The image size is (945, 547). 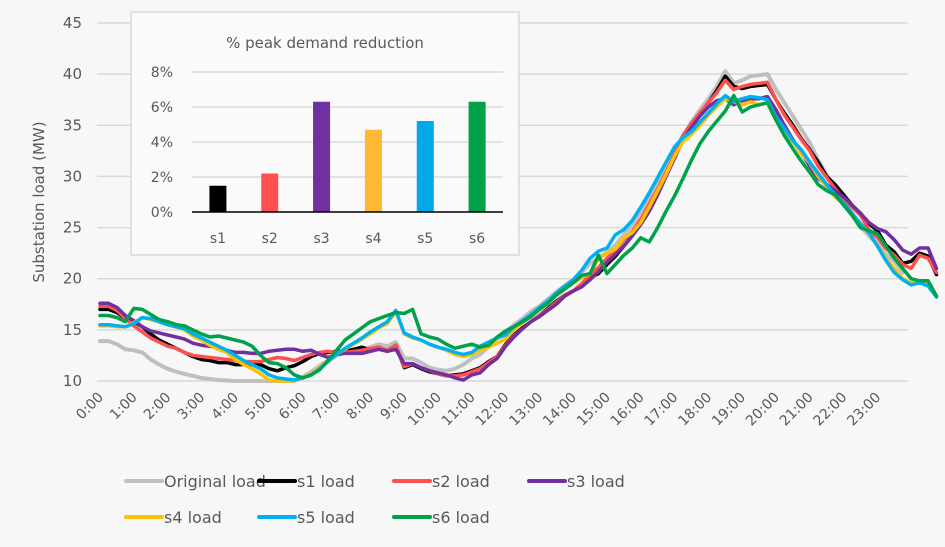 I want to click on inset-x-tick-labels: s1 s2 s3 s4 s5 s6, so click(x=347, y=239).